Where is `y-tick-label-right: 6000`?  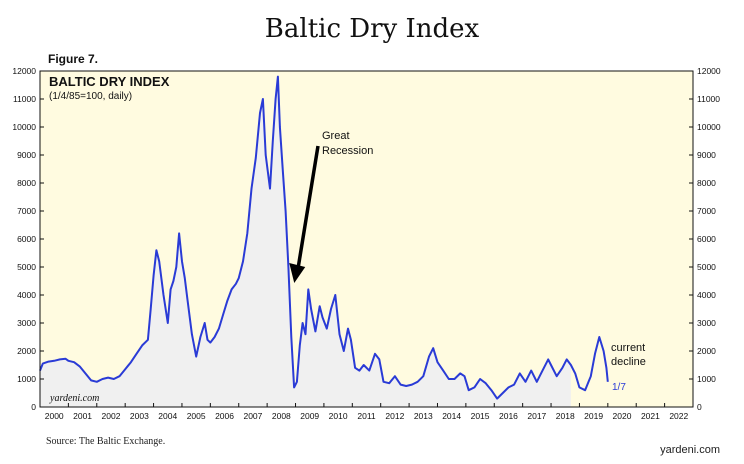 y-tick-label-right: 6000 is located at coordinates (706, 239).